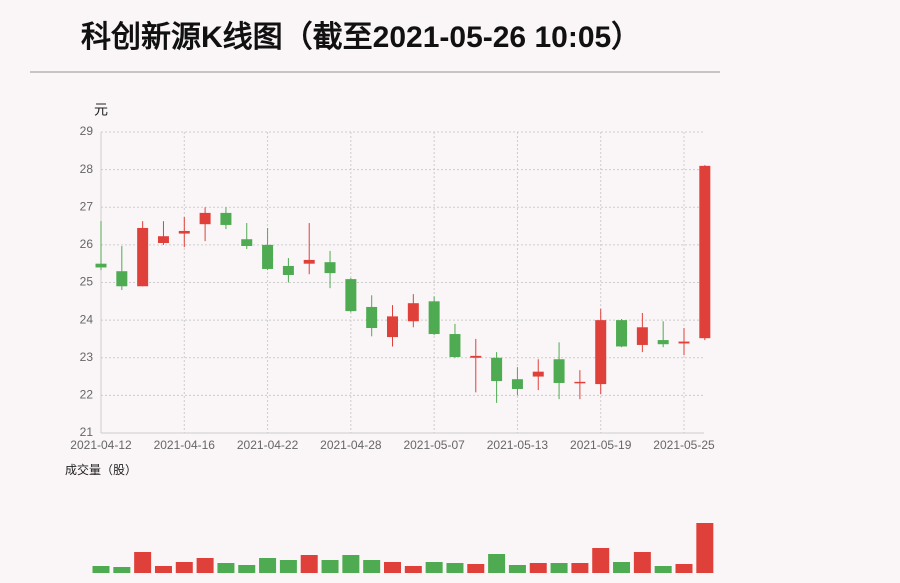 This screenshot has height=583, width=900. I want to click on x-tick-label: 2021-05-07, so click(434, 445).